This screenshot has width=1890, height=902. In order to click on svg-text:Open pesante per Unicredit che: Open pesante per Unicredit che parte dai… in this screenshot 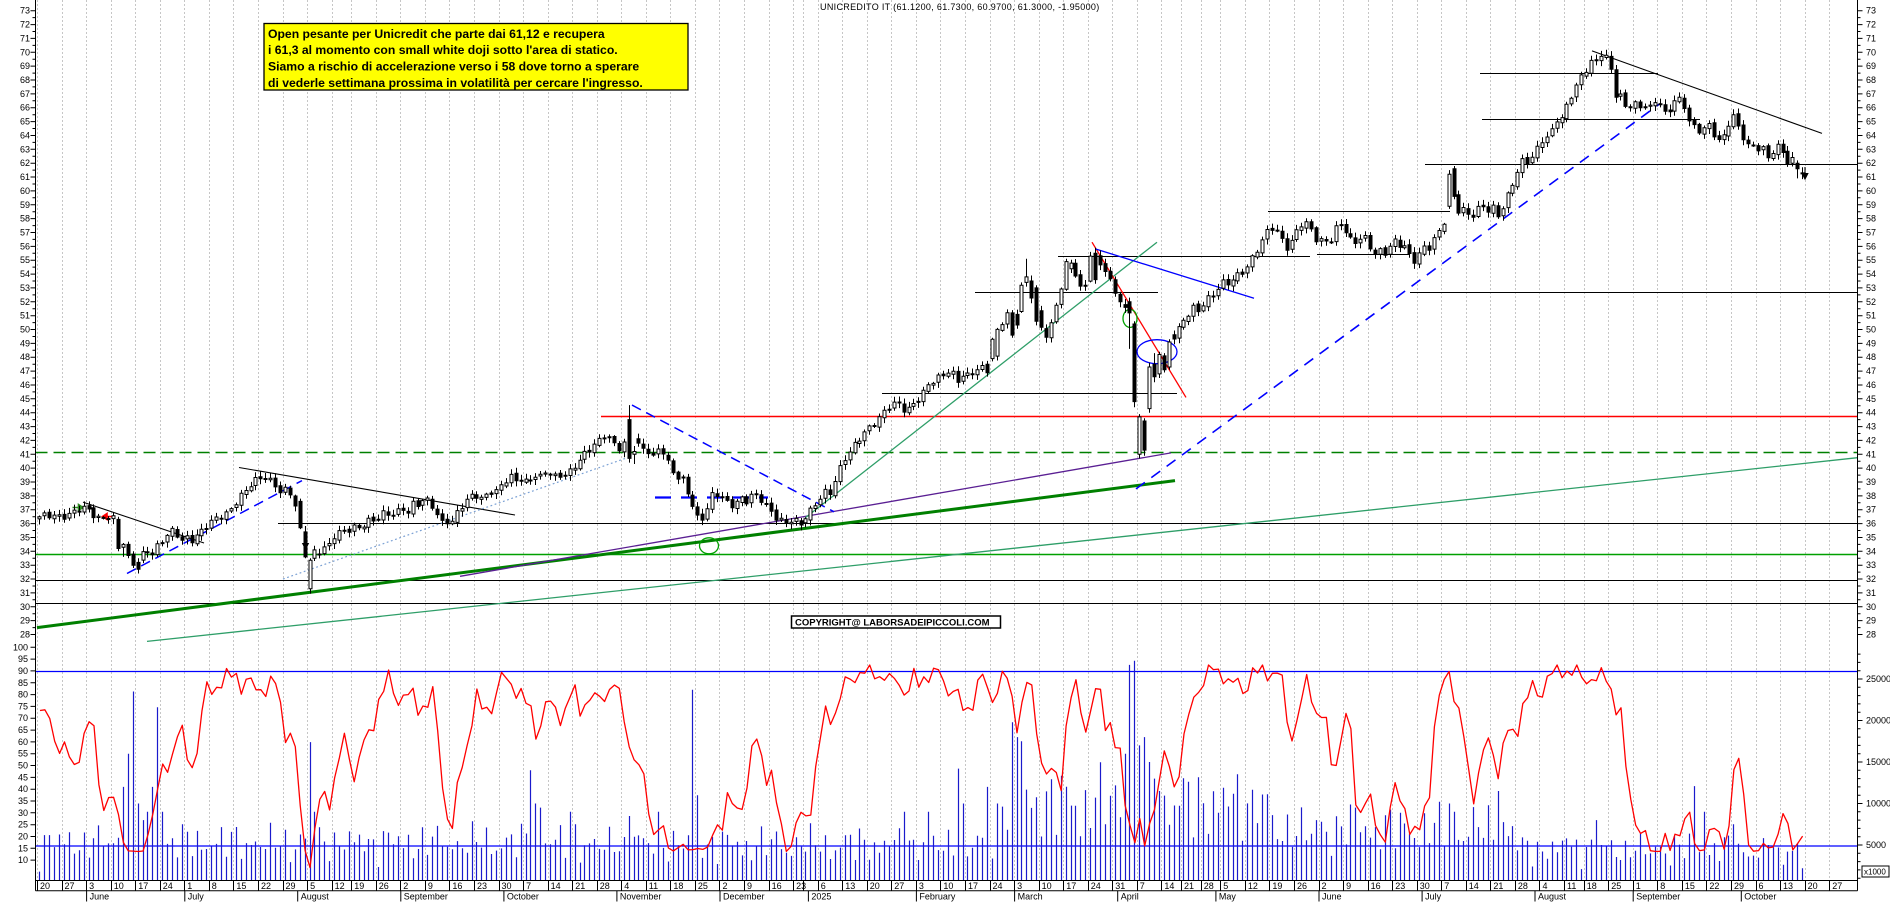, I will do `click(436, 34)`.